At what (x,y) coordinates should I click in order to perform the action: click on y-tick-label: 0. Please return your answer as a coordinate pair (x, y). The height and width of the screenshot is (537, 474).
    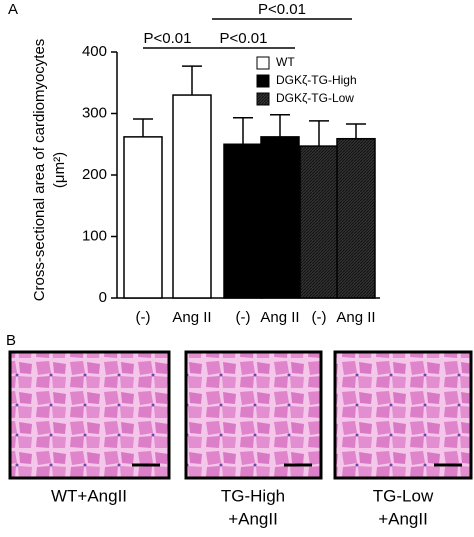
    Looking at the image, I should click on (103, 297).